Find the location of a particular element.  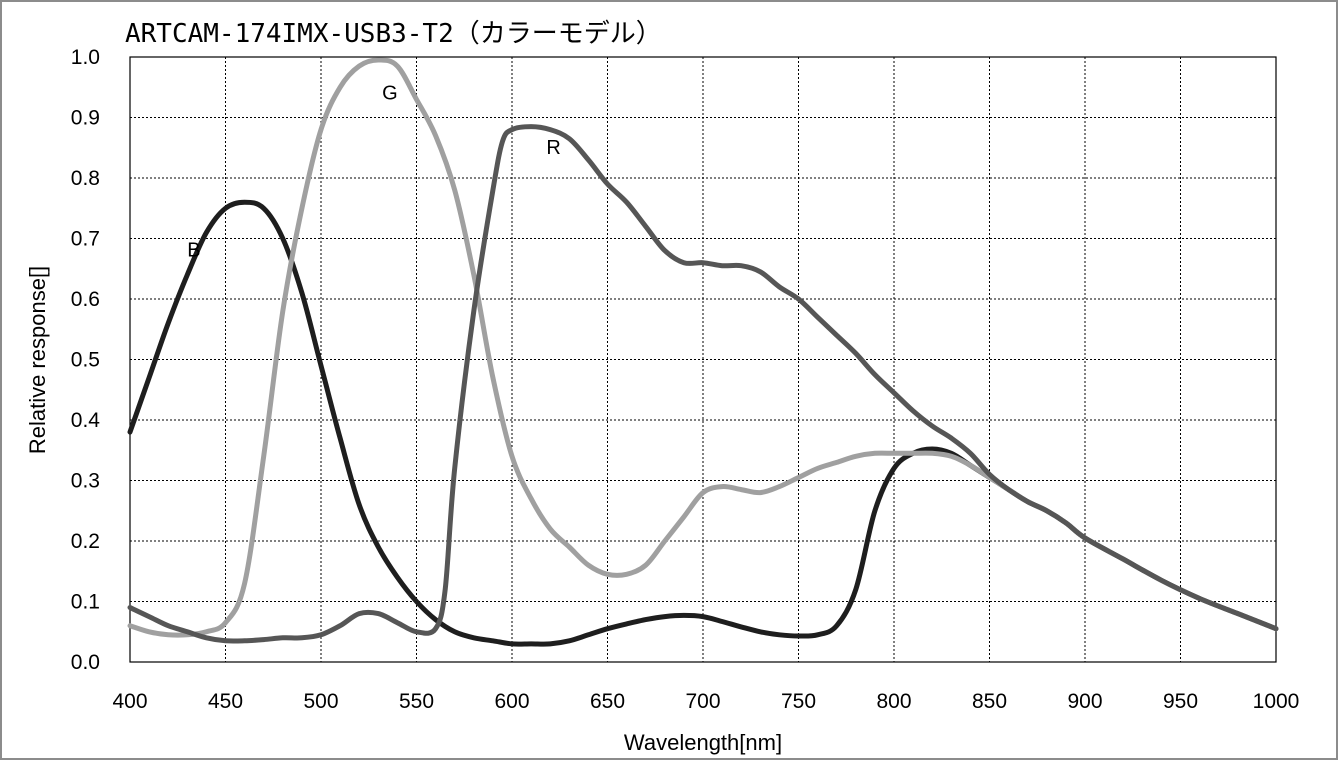

y-tick-label: 0.3 is located at coordinates (85, 481).